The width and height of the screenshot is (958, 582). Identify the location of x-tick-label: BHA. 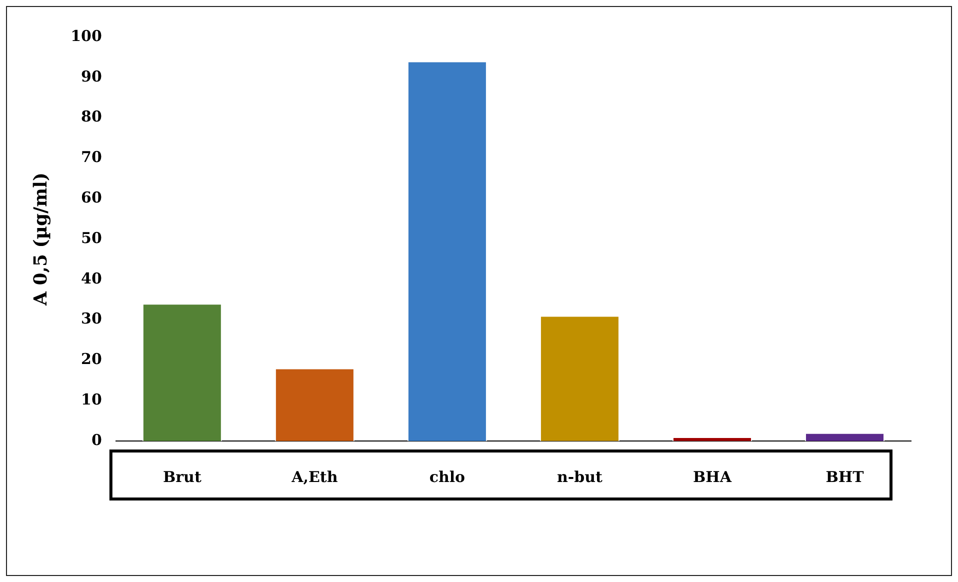
(712, 477).